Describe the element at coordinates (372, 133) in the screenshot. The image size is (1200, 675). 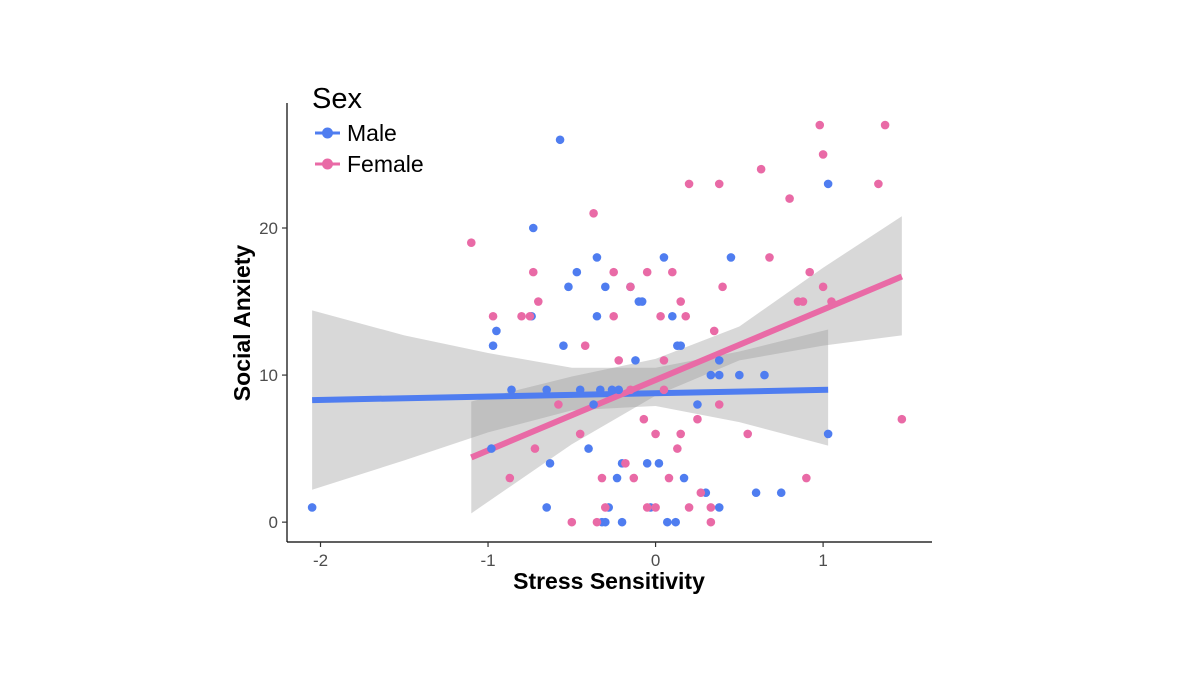
I see `legend-label-male: Male` at that location.